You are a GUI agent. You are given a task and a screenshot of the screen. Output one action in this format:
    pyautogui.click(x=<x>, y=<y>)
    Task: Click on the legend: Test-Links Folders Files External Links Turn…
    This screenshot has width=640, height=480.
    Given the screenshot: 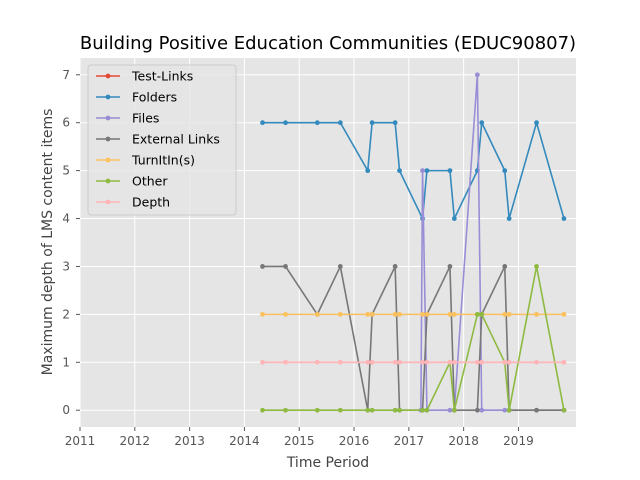 What is the action you would take?
    pyautogui.click(x=162, y=140)
    